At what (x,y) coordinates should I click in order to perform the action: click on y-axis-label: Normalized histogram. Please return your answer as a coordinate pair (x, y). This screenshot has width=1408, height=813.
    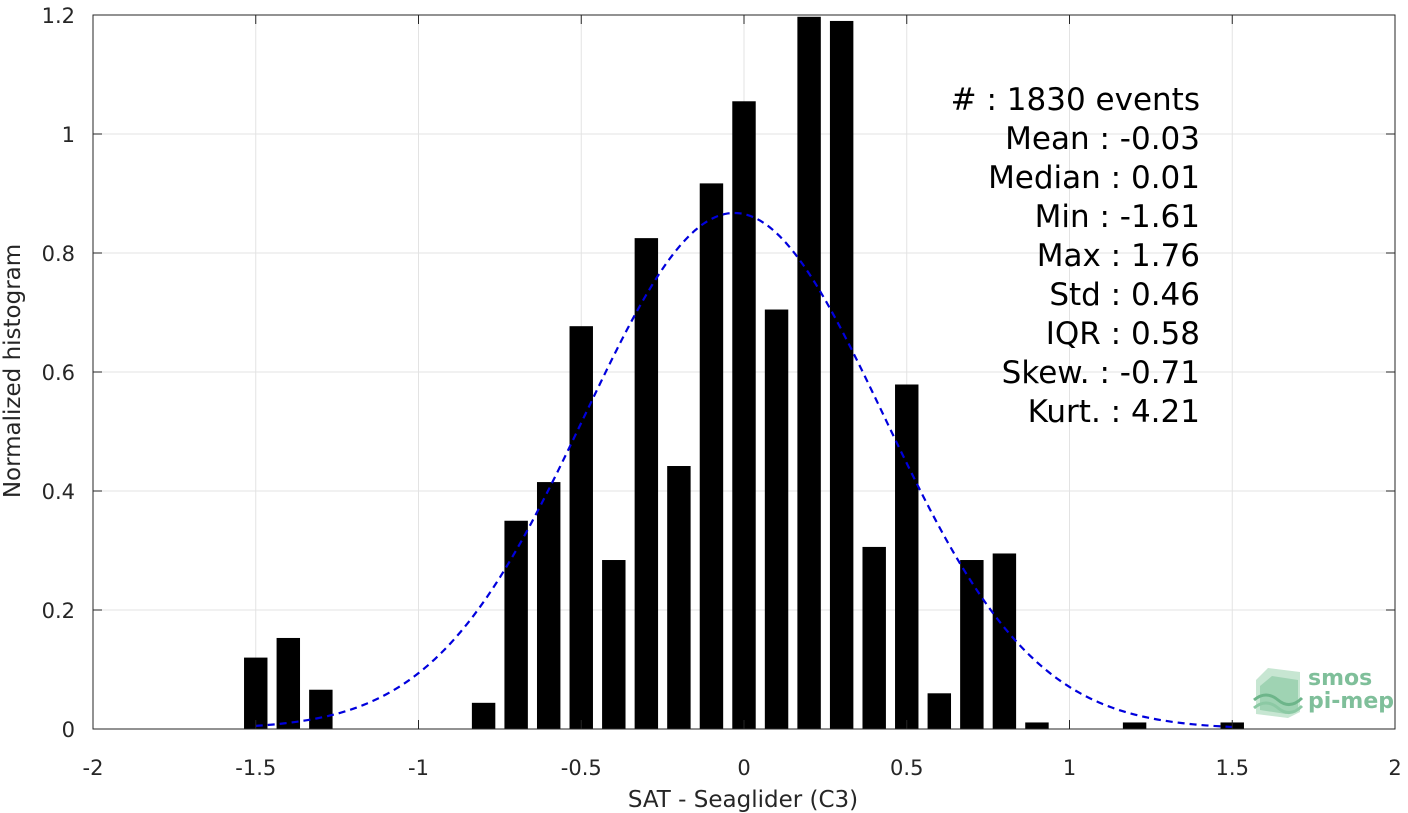
    Looking at the image, I should click on (13, 371).